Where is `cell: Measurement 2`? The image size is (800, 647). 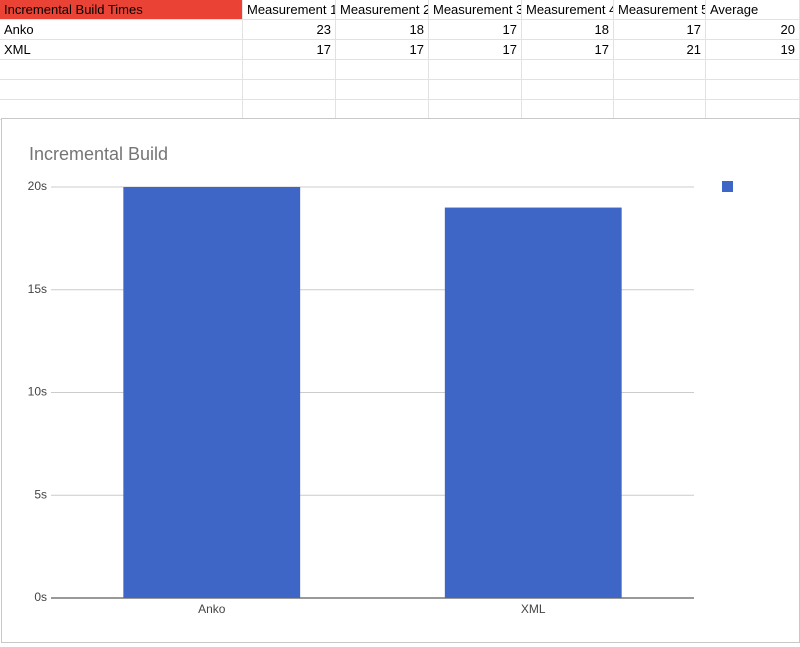 cell: Measurement 2 is located at coordinates (382, 10).